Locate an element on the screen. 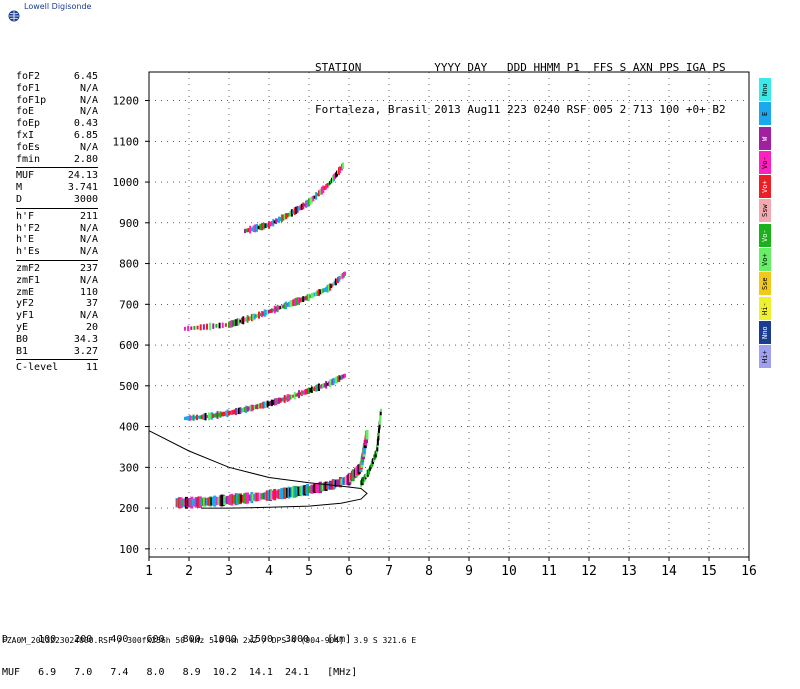 This screenshot has width=800, height=689. y-tick-label: 700 is located at coordinates (129, 304).